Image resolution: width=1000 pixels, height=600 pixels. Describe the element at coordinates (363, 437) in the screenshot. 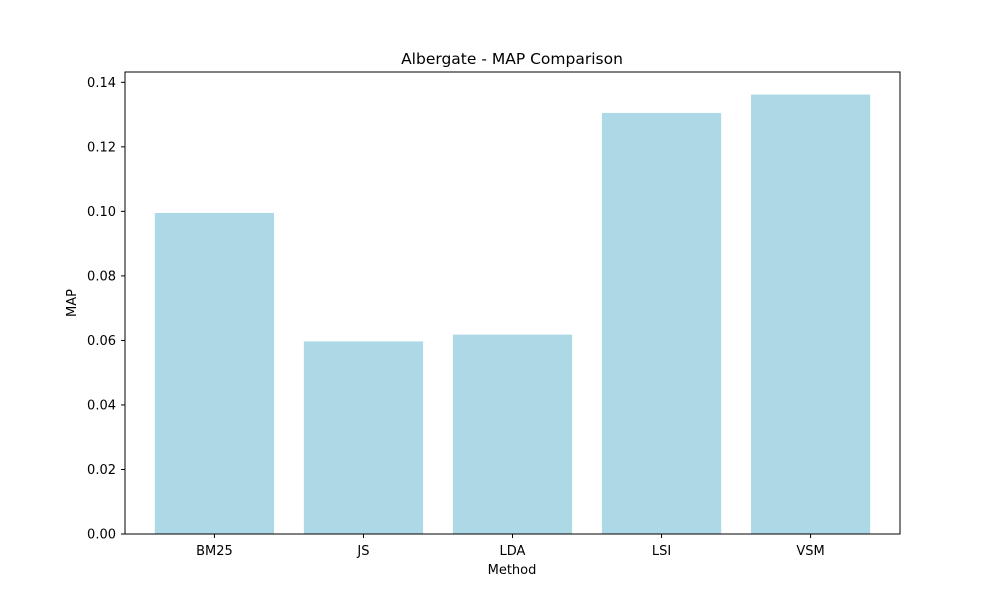

I see `bar-js` at that location.